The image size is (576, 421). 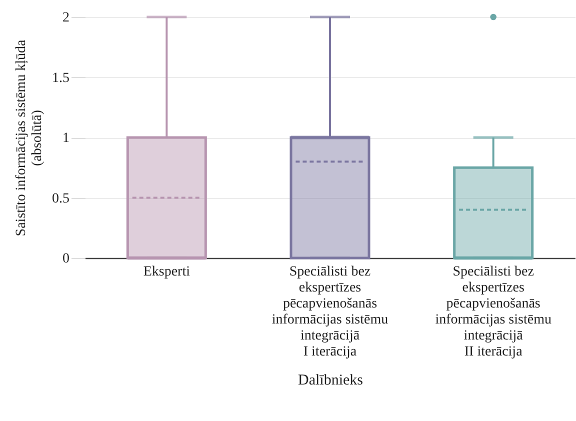 What do you see at coordinates (66, 138) in the screenshot?
I see `y-tick-label: 1` at bounding box center [66, 138].